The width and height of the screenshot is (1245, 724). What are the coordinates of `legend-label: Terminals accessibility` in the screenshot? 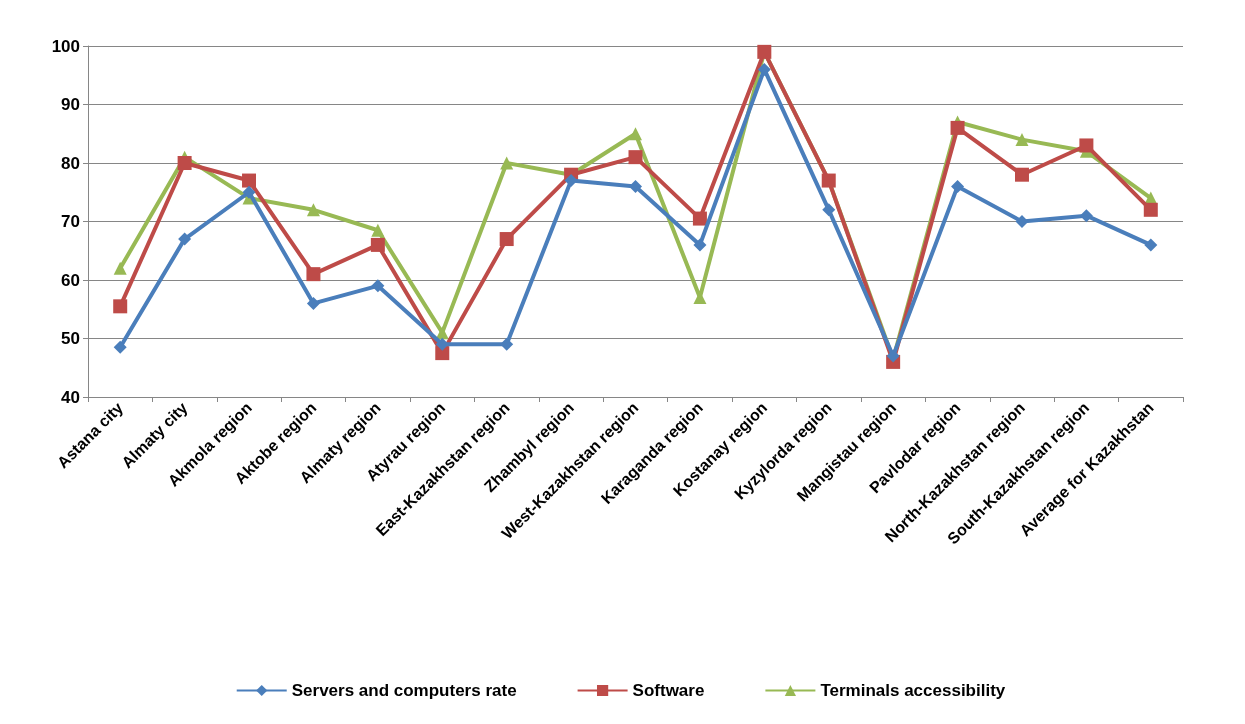 It's located at (913, 690).